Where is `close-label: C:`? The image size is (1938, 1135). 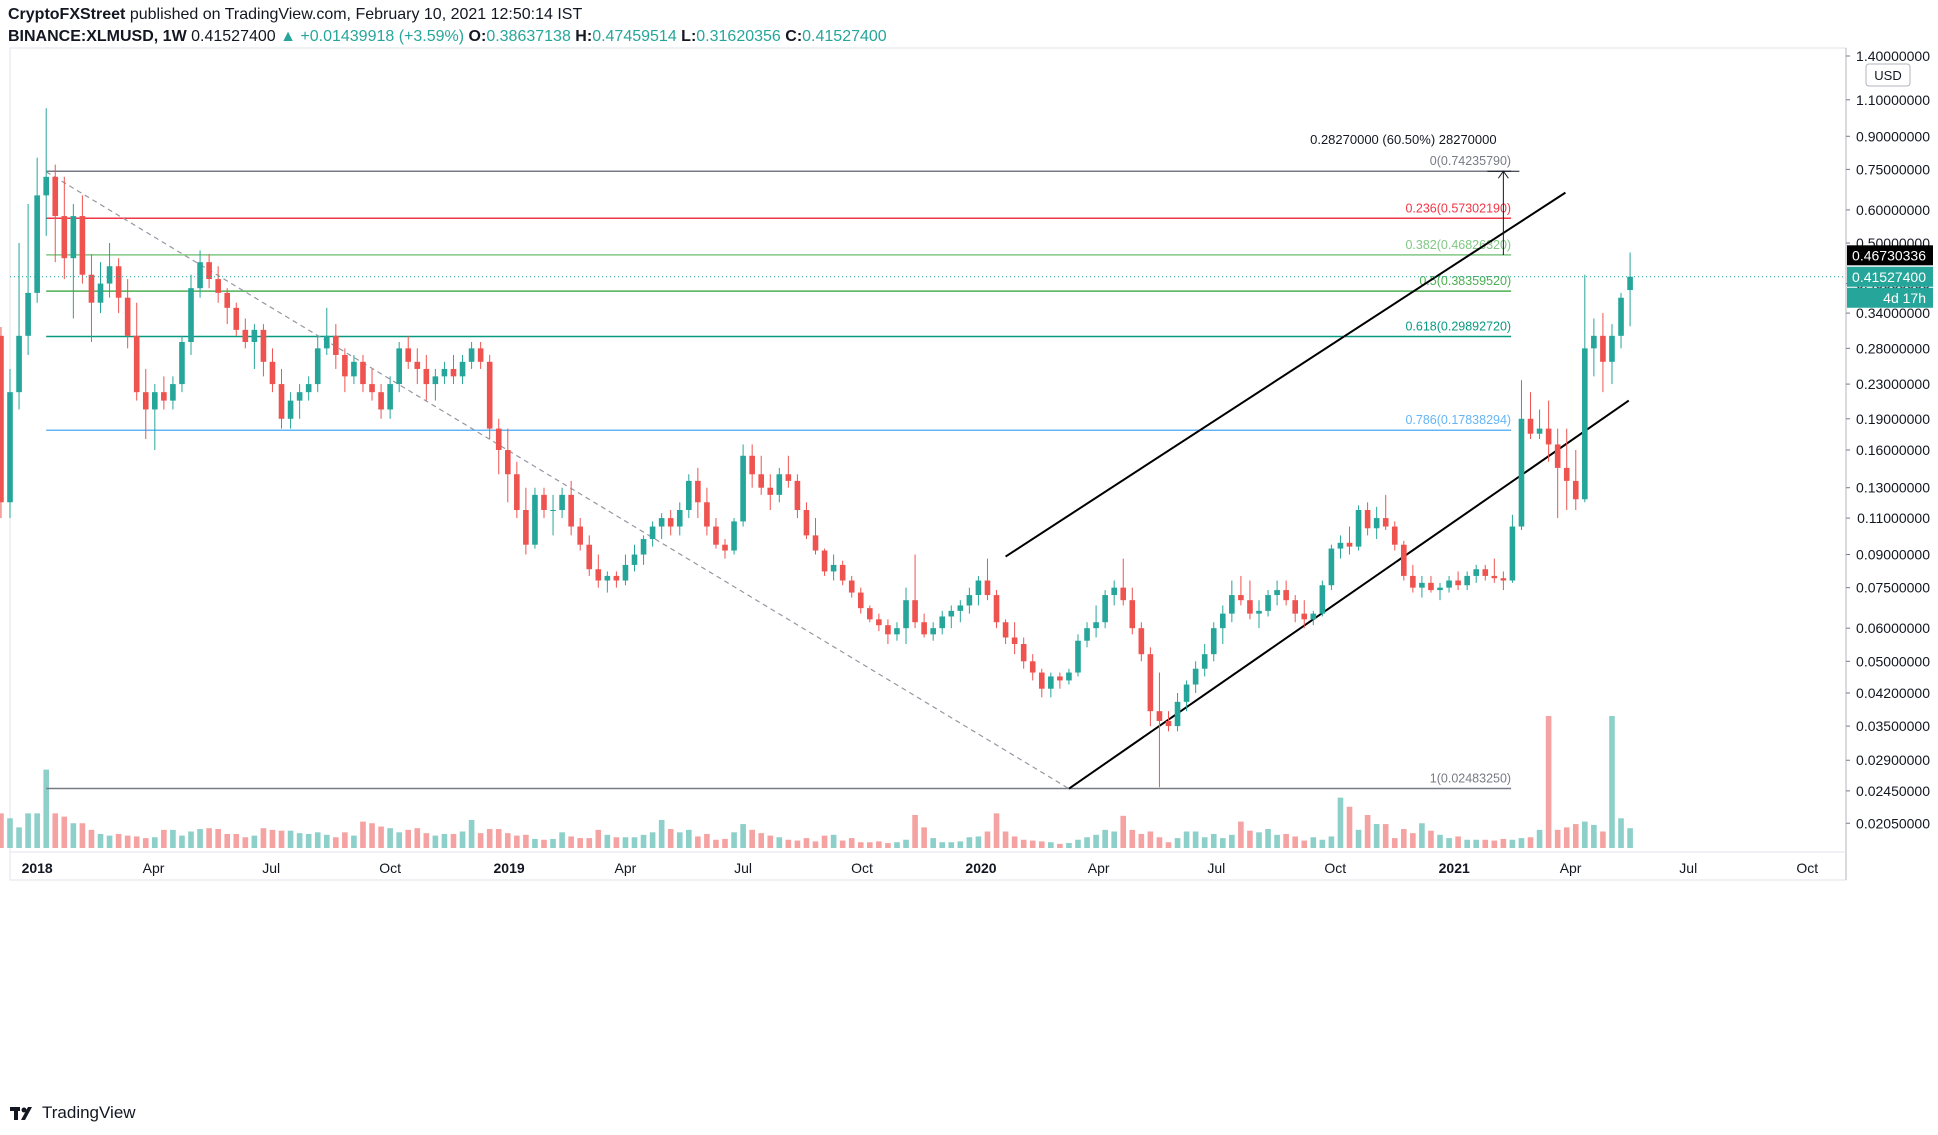
close-label: C: is located at coordinates (794, 36).